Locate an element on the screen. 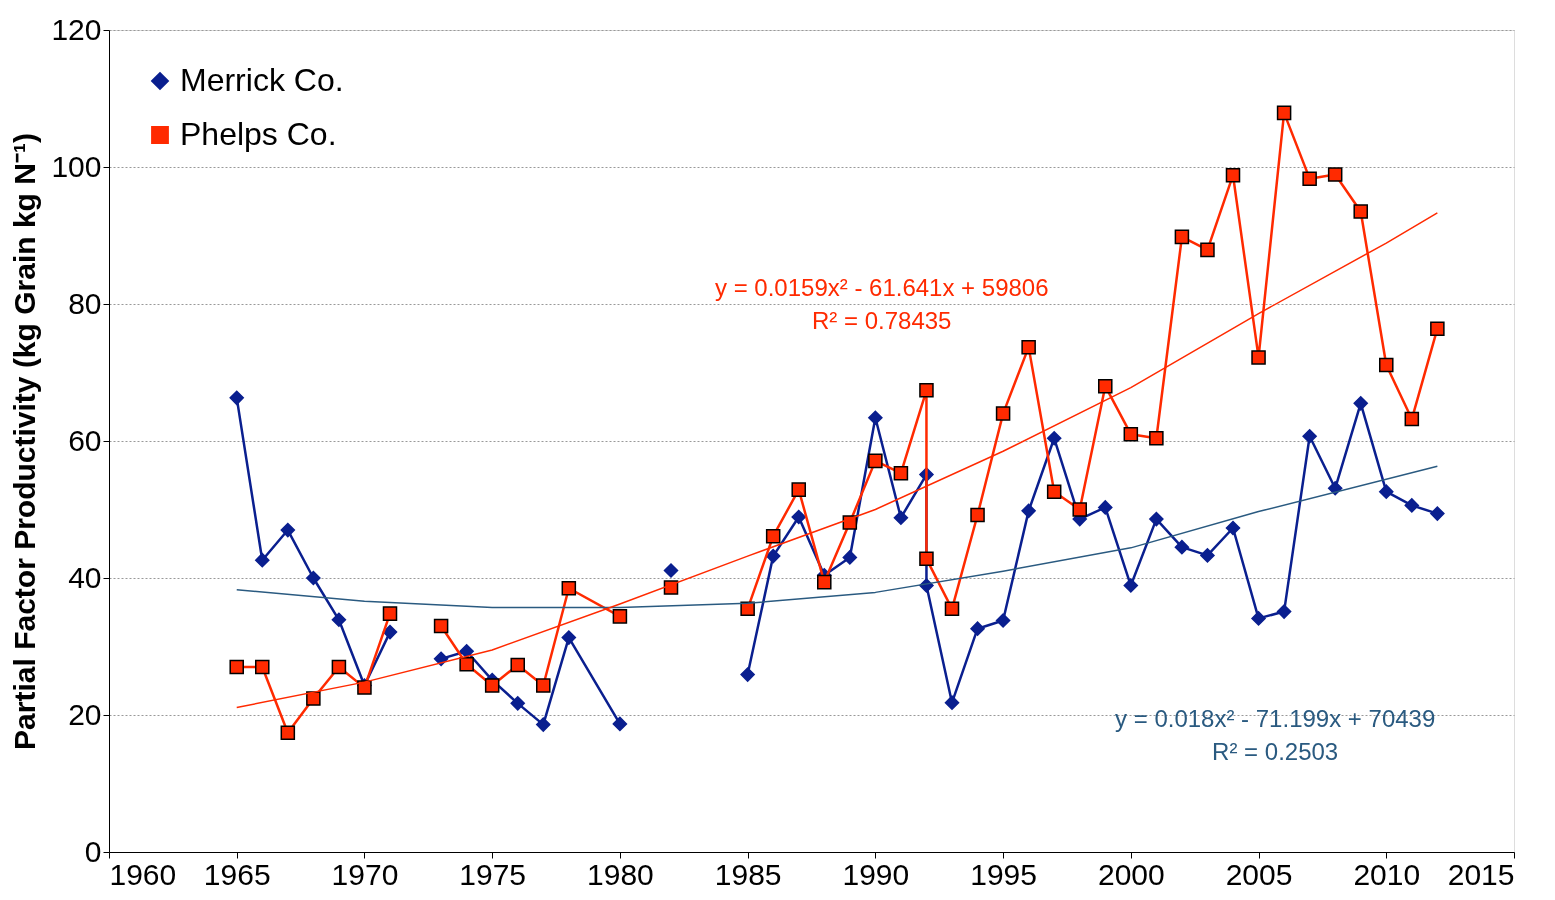 The height and width of the screenshot is (900, 1555). y-tick-label: 40 is located at coordinates (85, 577).